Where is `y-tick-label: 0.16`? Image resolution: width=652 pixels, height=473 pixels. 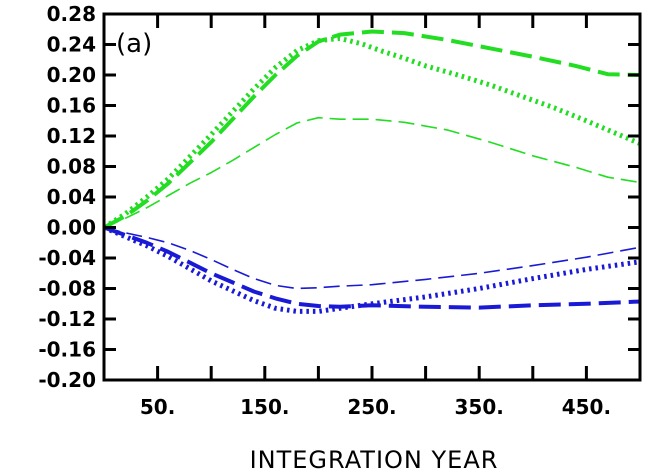 y-tick-label: 0.16 is located at coordinates (71, 106).